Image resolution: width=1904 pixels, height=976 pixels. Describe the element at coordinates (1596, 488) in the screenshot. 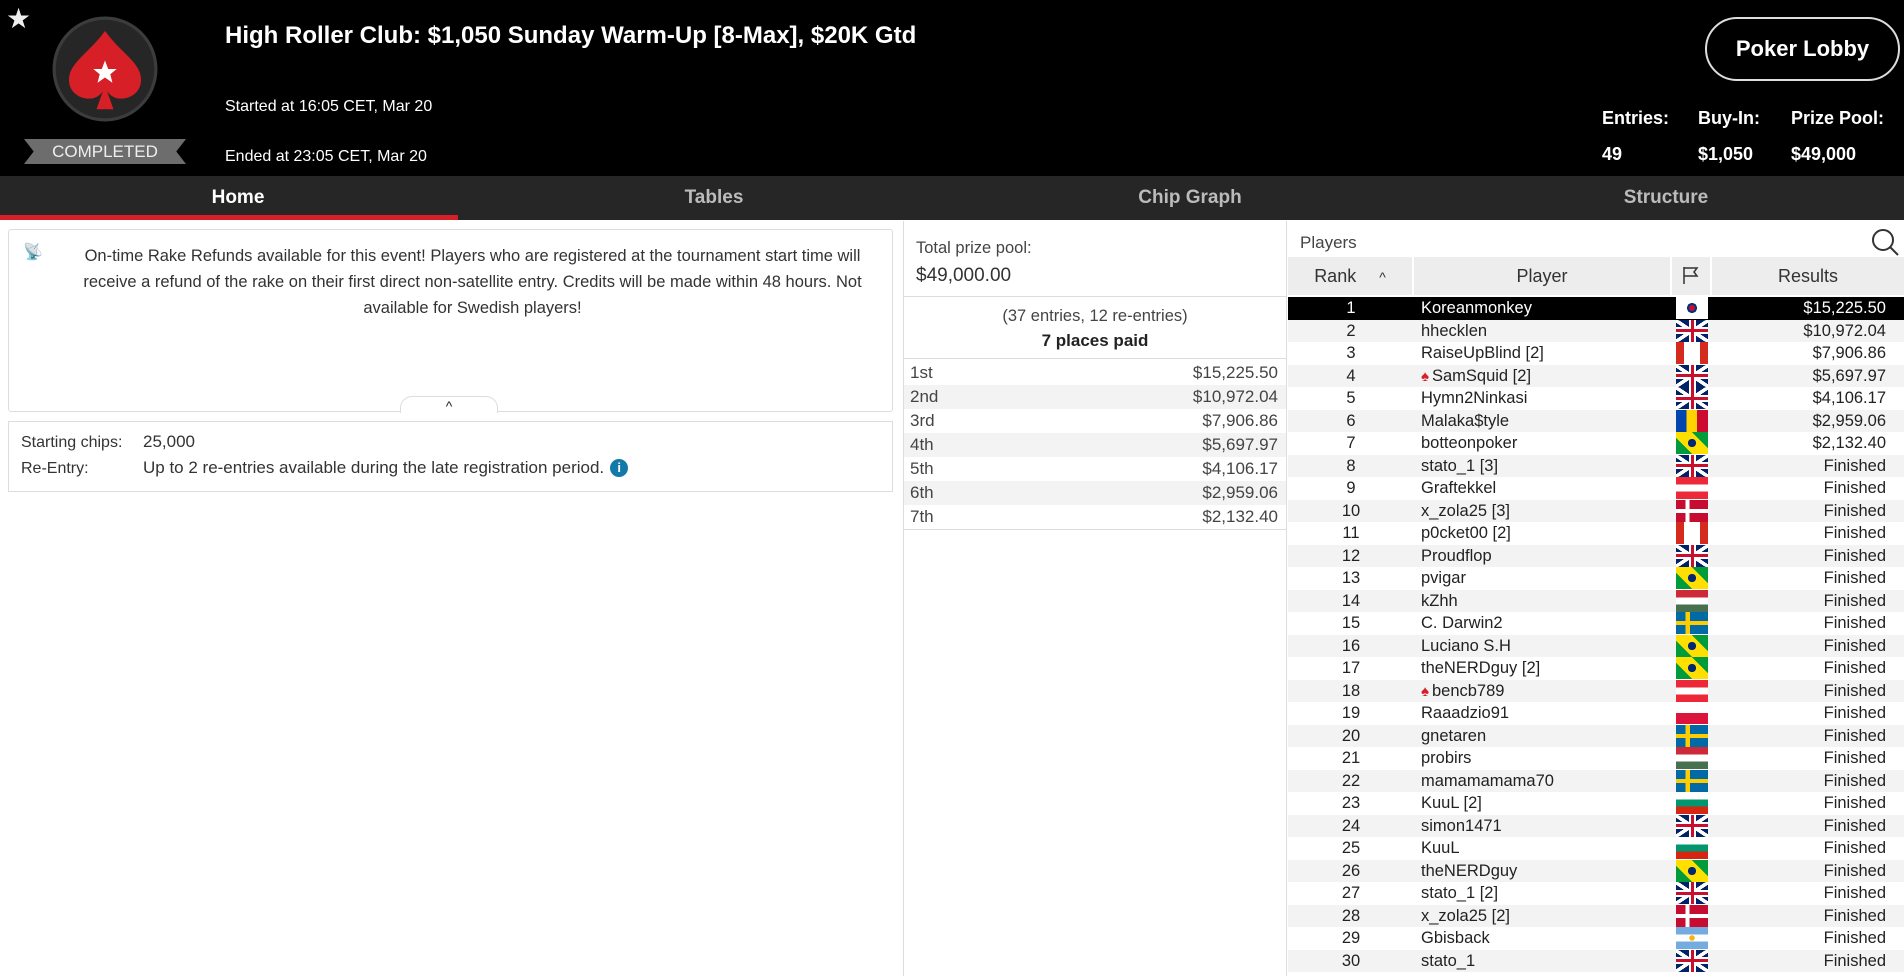

I see `table-row: 9 Graftekkel Finished` at that location.